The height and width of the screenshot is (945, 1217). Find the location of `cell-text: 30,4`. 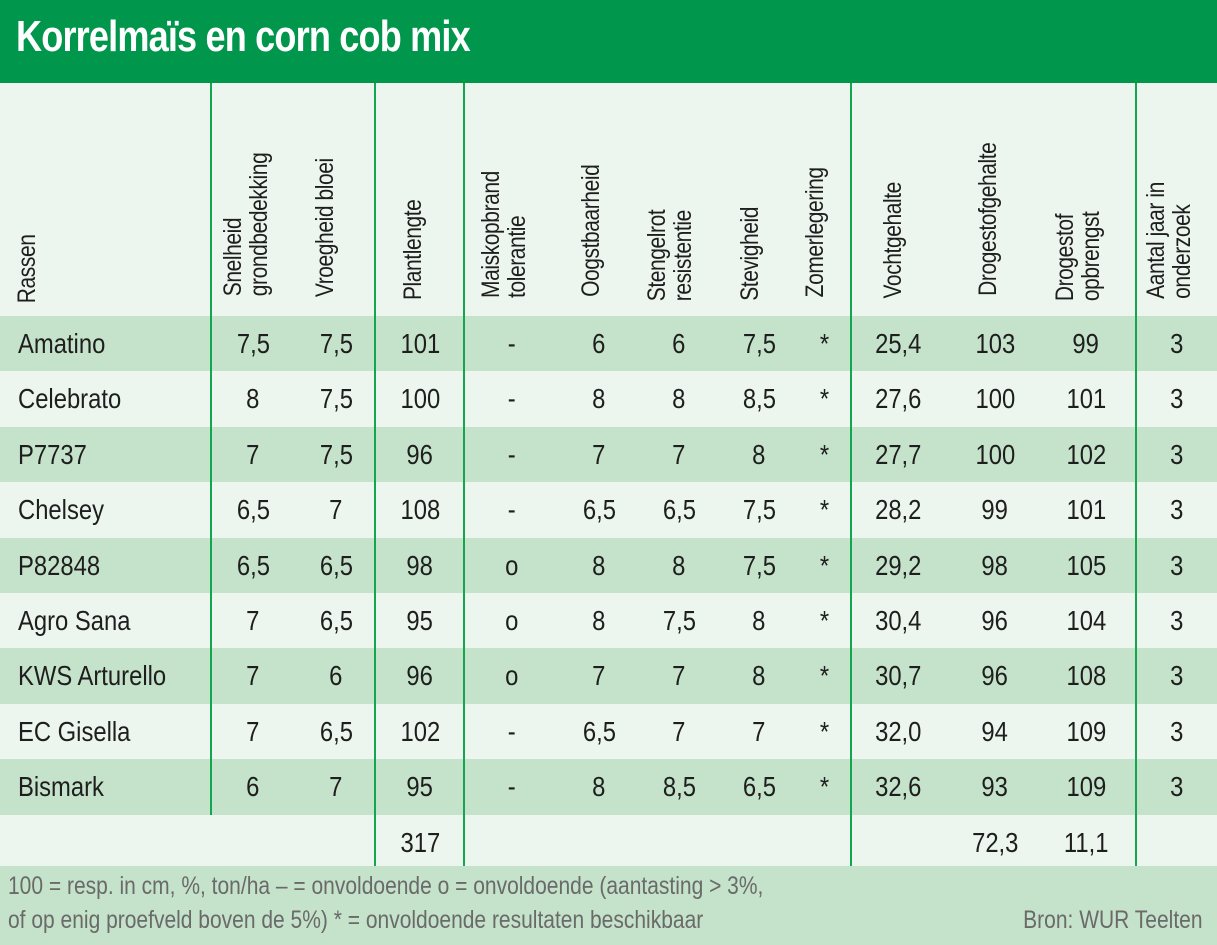

cell-text: 30,4 is located at coordinates (898, 620).